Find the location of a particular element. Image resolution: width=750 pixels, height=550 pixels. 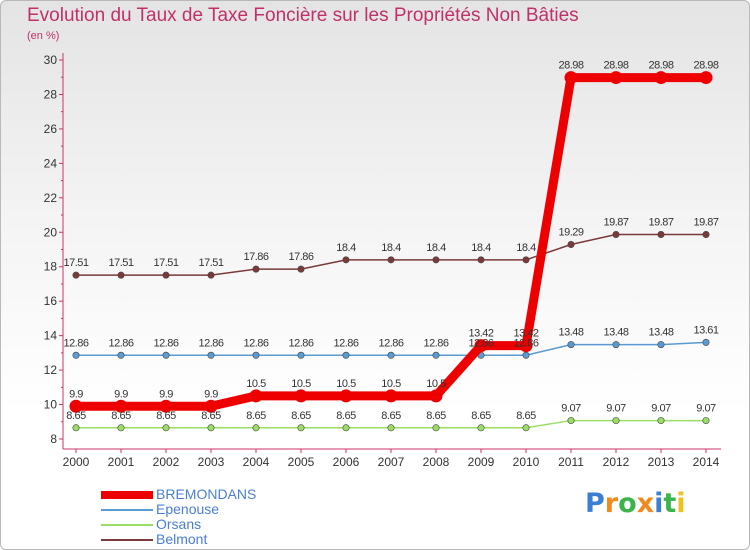

proxiti-logo: Proxiti is located at coordinates (635, 503).